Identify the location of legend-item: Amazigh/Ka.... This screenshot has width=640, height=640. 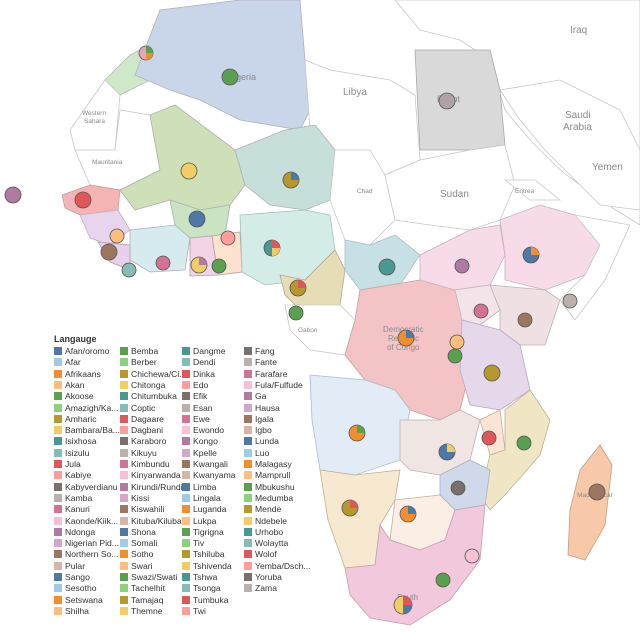
(86, 408).